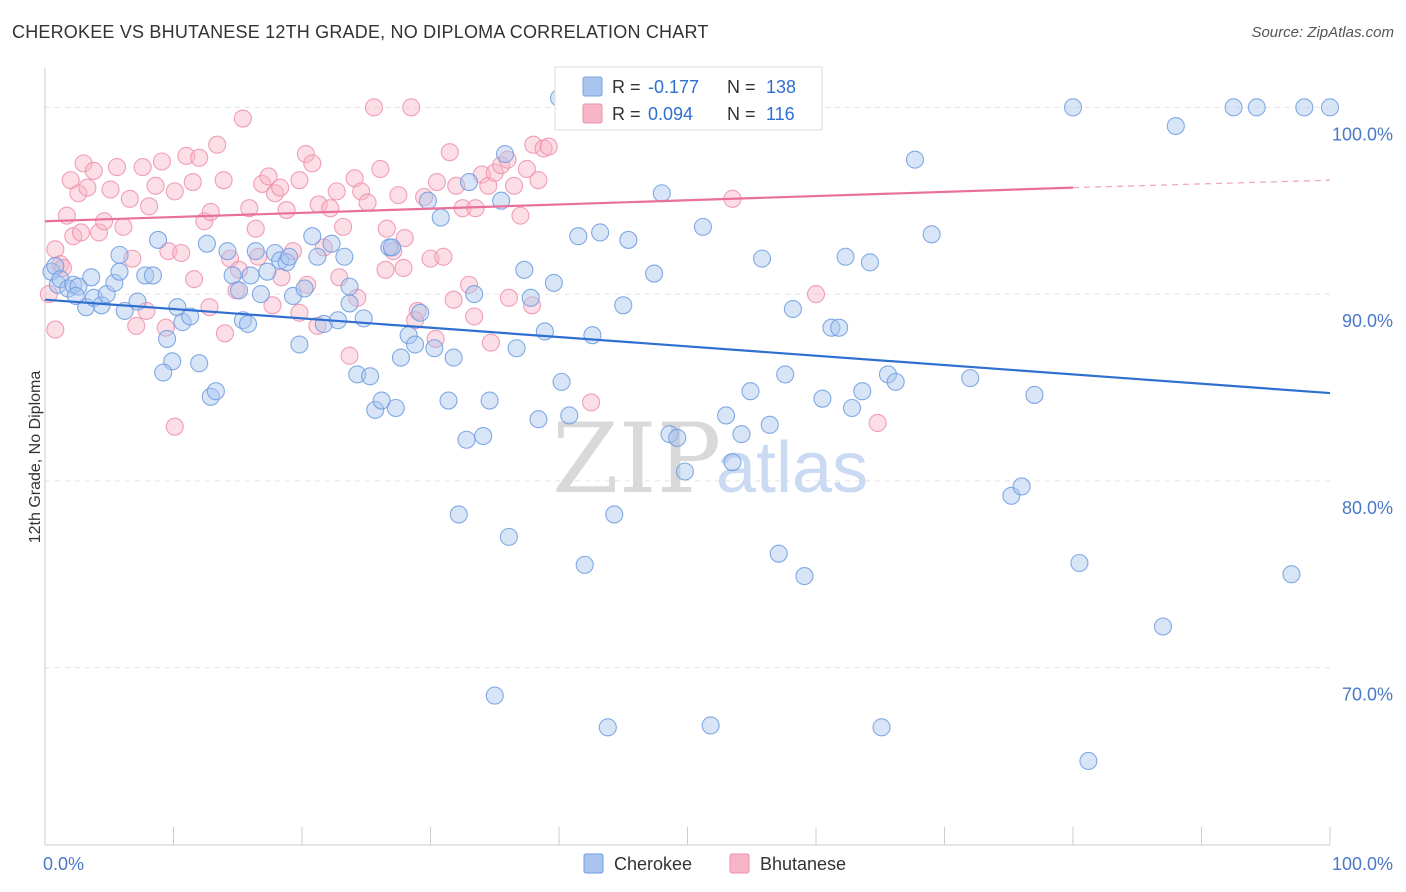 This screenshot has height=892, width=1406. What do you see at coordinates (653, 864) in the screenshot?
I see `legend-bottom-label-0: Cherokee` at bounding box center [653, 864].